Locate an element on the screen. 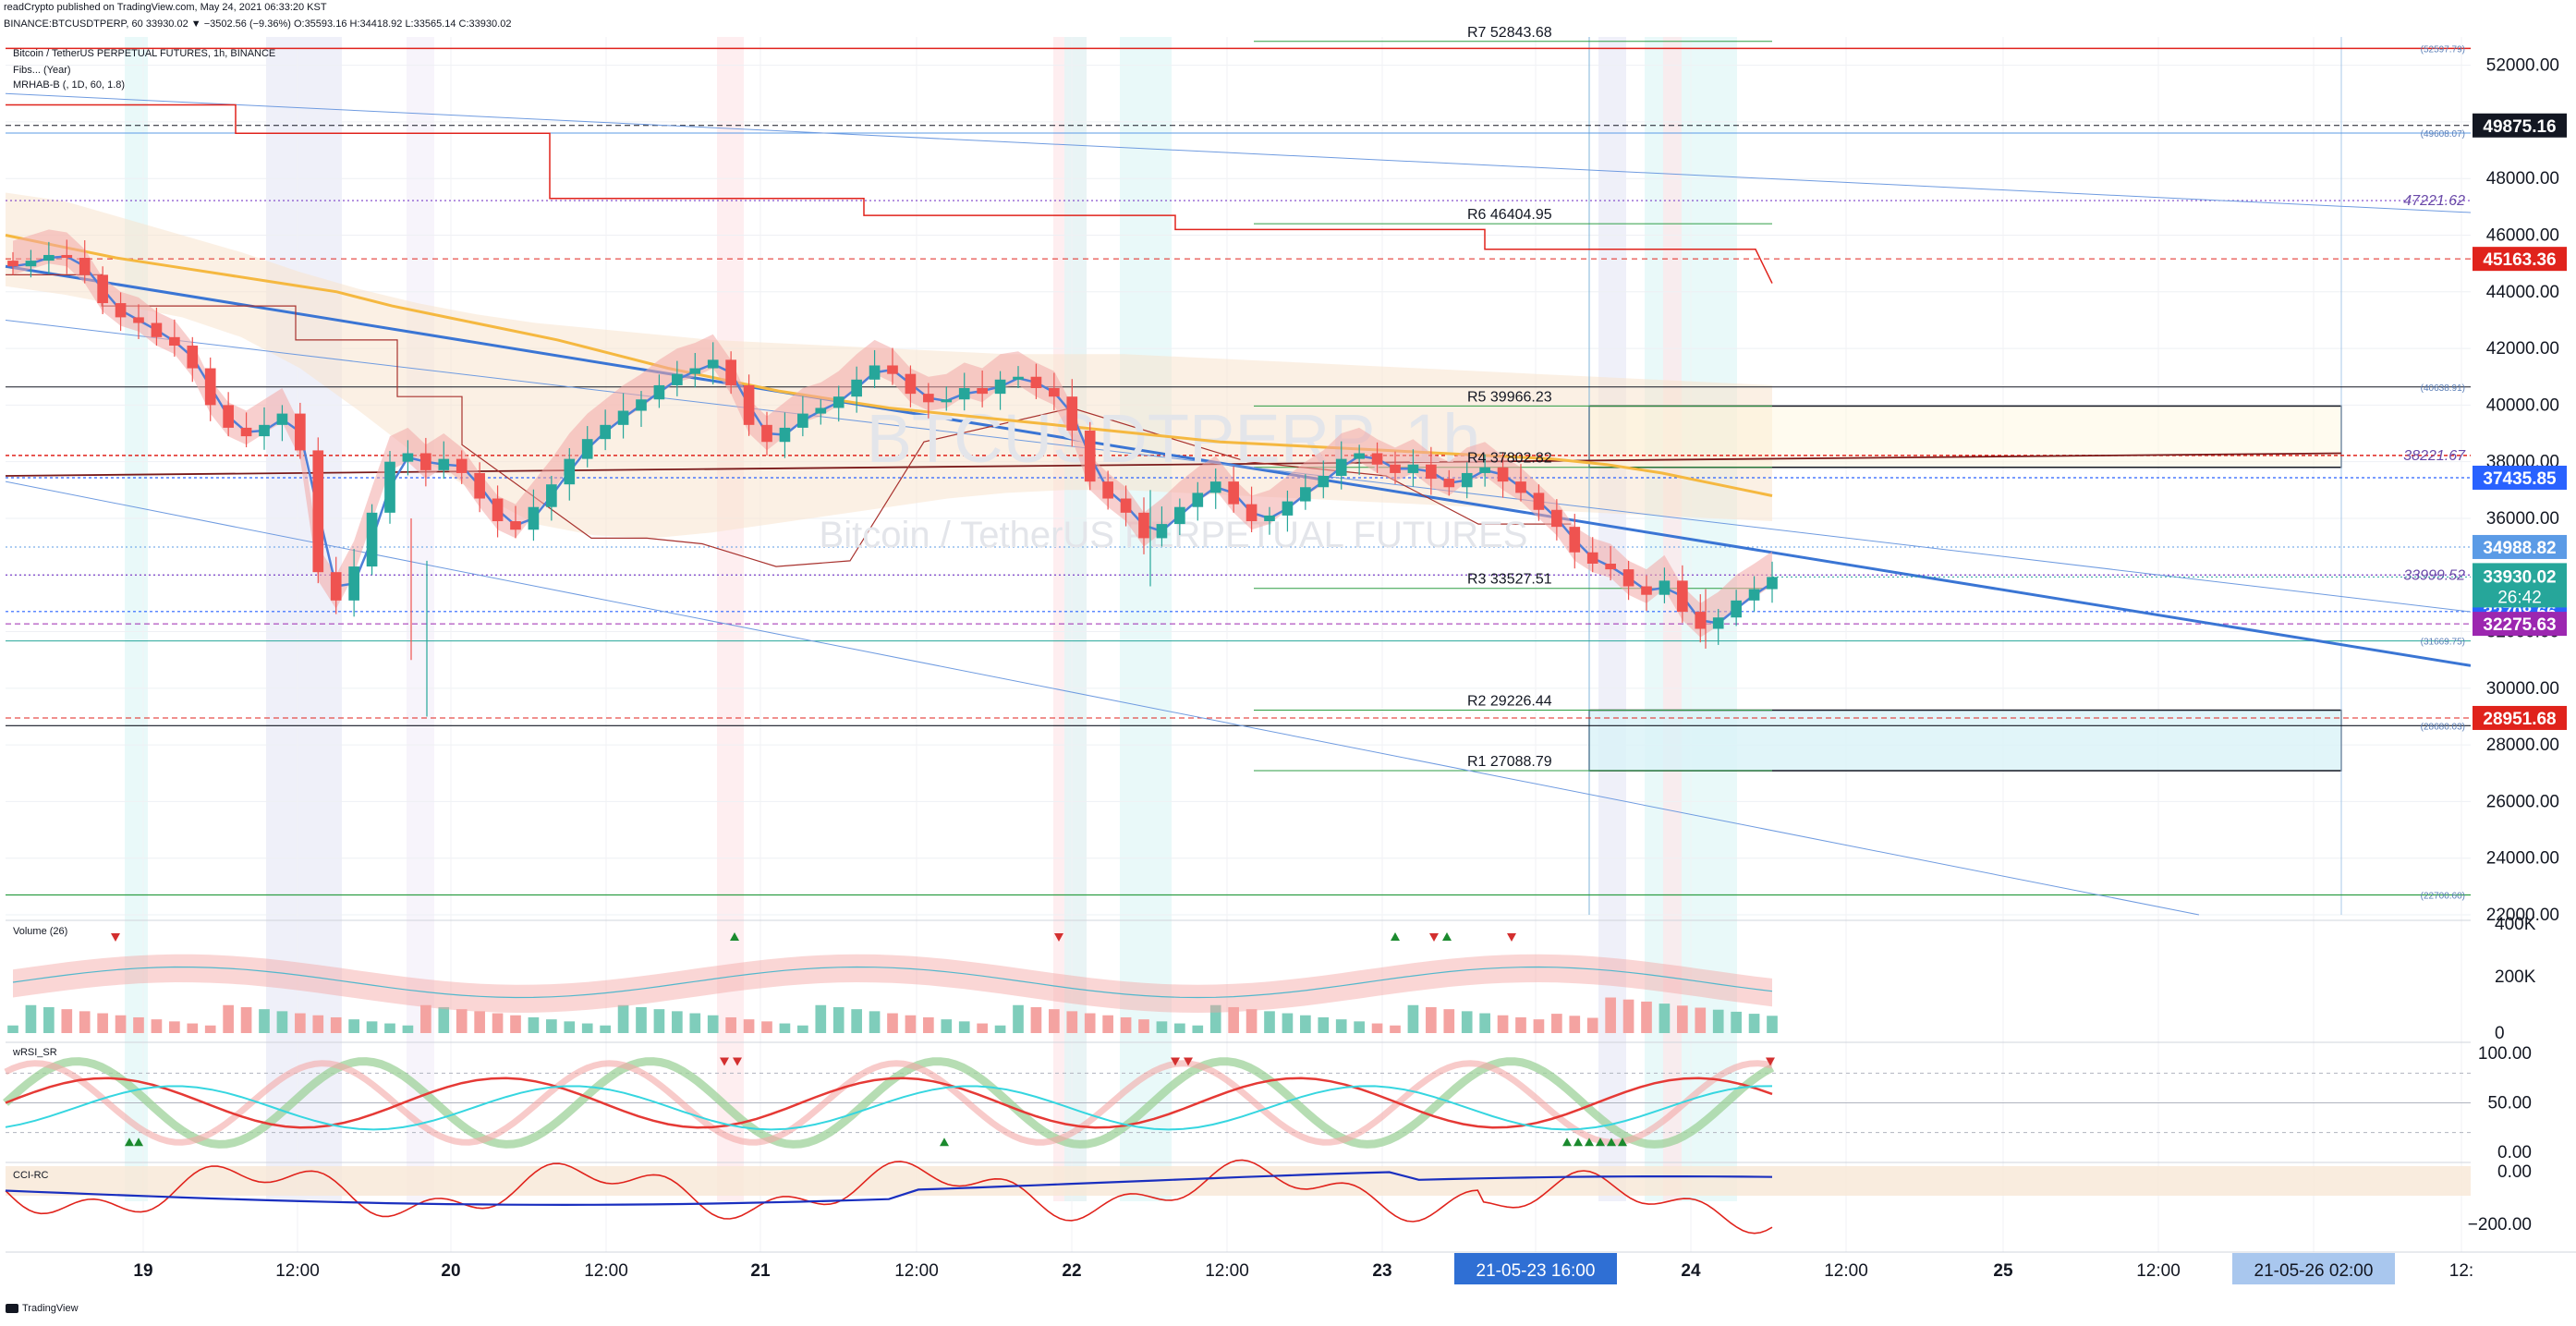  signal-down-arrow-icon is located at coordinates (1058, 937).